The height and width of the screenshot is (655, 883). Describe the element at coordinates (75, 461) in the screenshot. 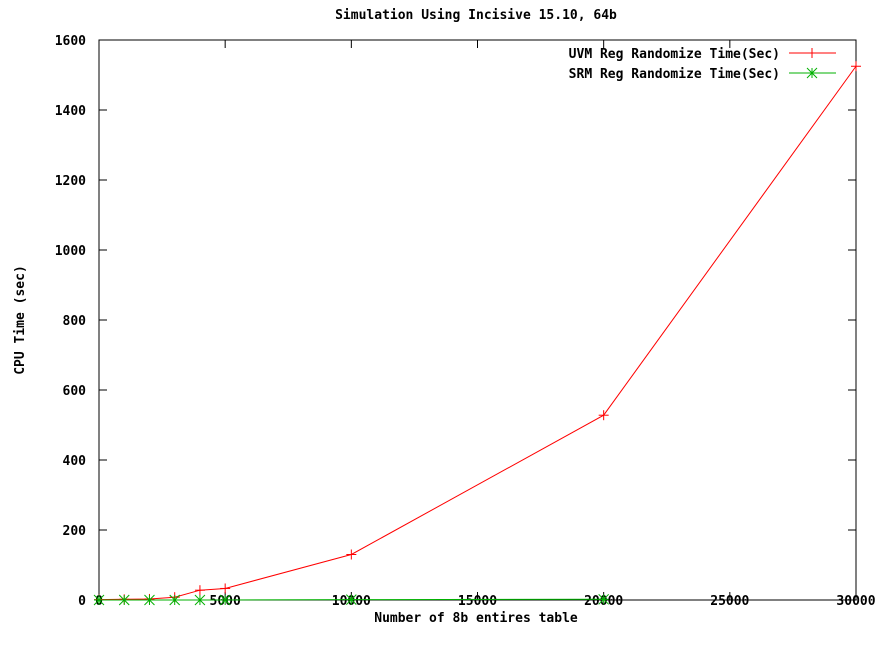

I see `y-tick-label: 400` at that location.